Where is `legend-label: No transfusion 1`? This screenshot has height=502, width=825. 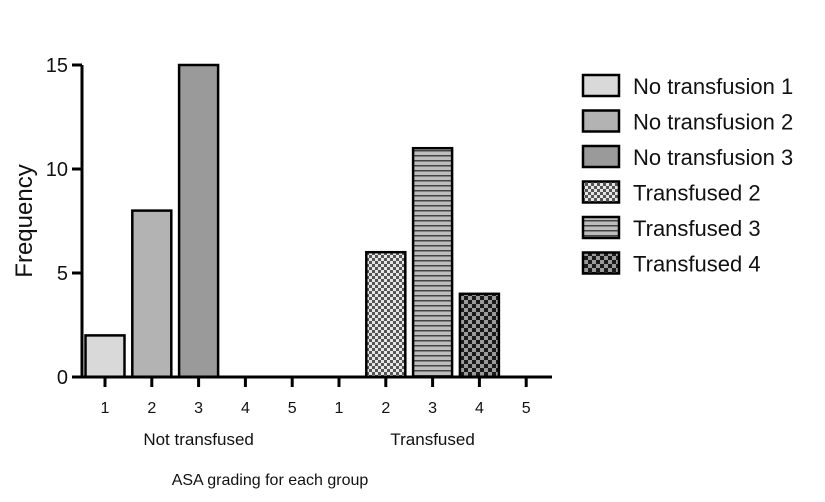 legend-label: No transfusion 1 is located at coordinates (713, 86).